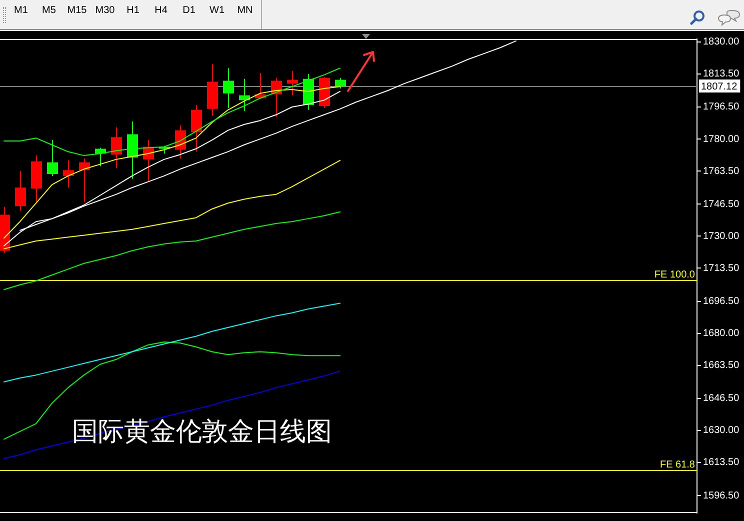 Image resolution: width=744 pixels, height=521 pixels. Describe the element at coordinates (21, 10) in the screenshot. I see `text: M1` at that location.